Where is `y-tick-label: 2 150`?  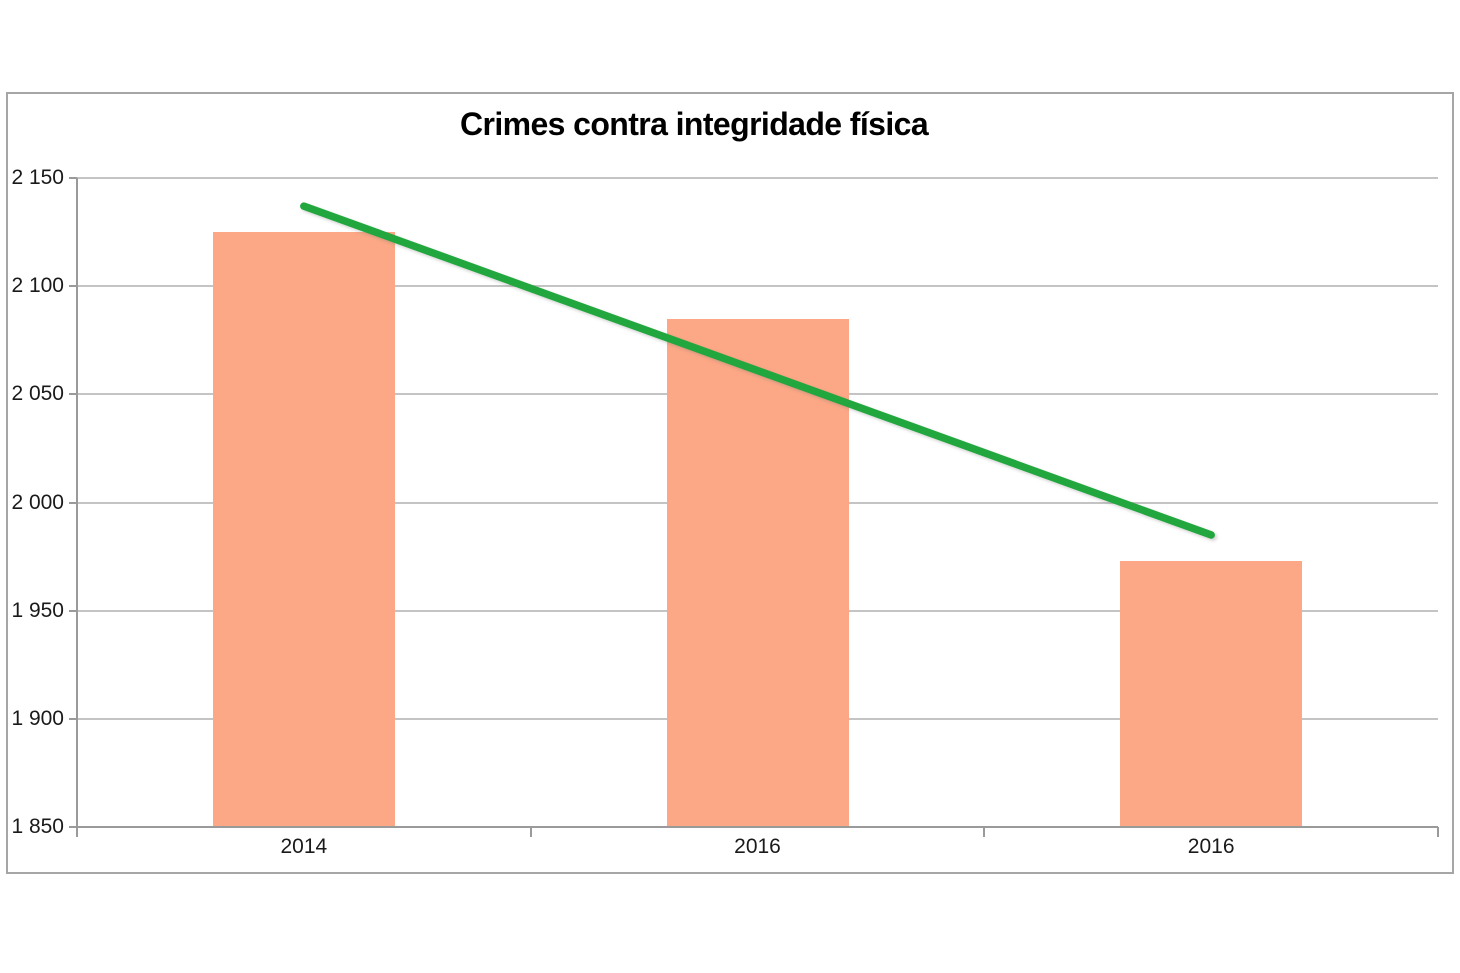
y-tick-label: 2 150 is located at coordinates (37, 177).